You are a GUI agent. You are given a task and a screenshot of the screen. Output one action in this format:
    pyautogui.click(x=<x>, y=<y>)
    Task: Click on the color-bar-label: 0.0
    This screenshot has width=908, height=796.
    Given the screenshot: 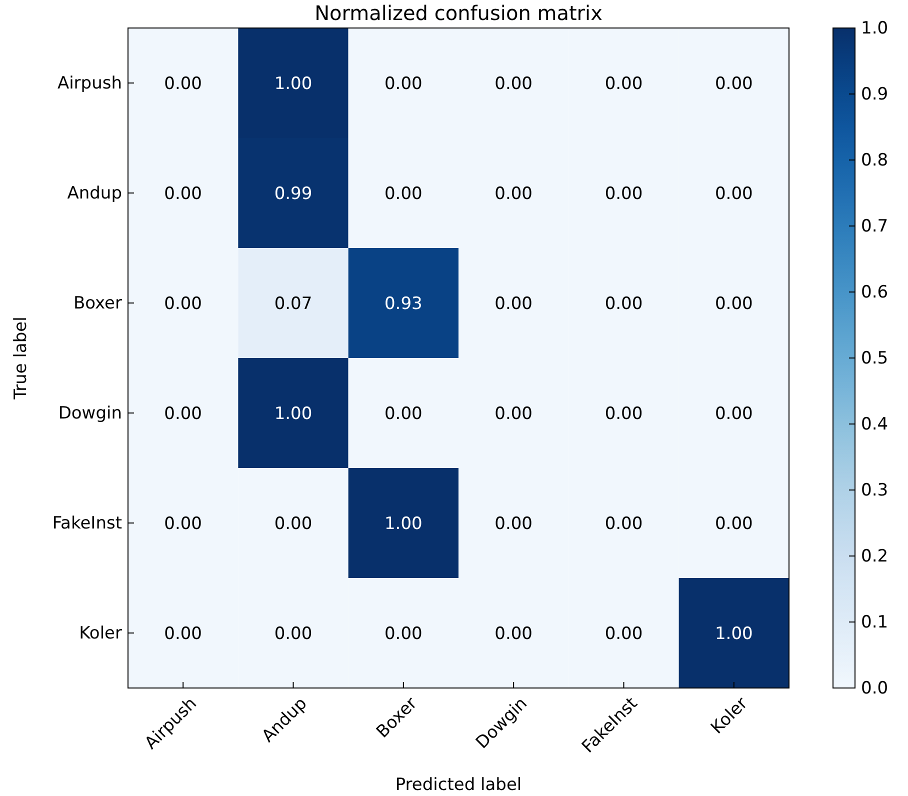 What is the action you would take?
    pyautogui.click(x=874, y=688)
    